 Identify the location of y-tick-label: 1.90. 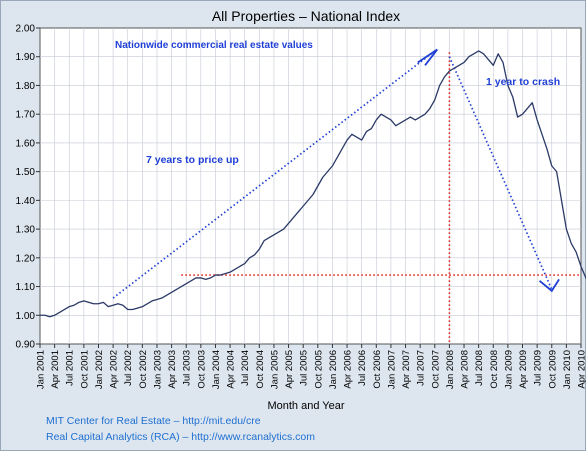
(26, 57).